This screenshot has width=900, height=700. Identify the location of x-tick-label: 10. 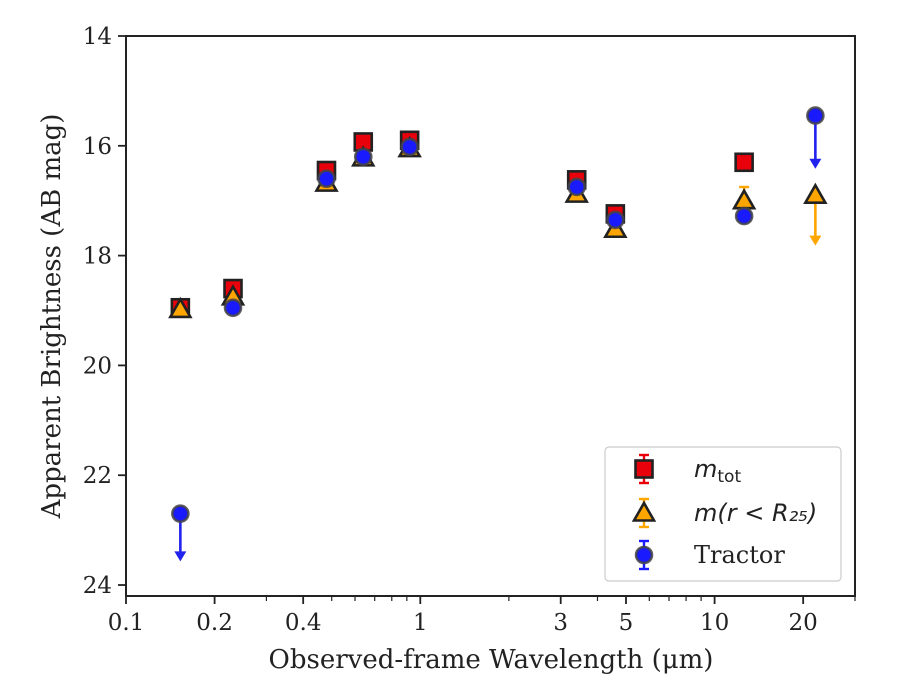
(714, 623).